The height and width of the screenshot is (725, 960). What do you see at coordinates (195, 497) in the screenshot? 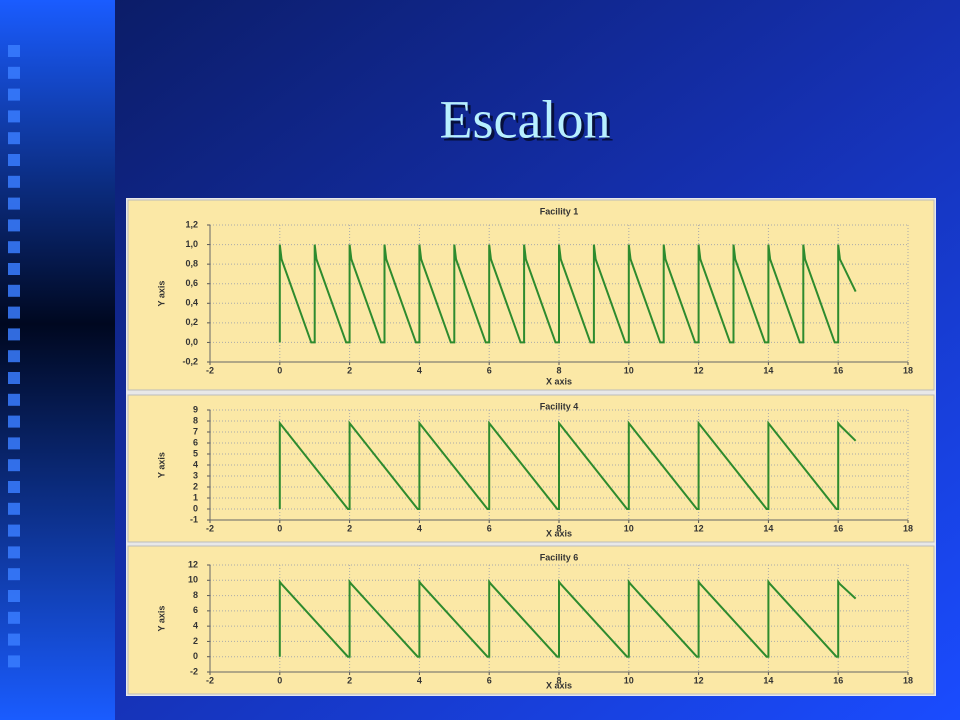
I see `y-tick-label: 1` at bounding box center [195, 497].